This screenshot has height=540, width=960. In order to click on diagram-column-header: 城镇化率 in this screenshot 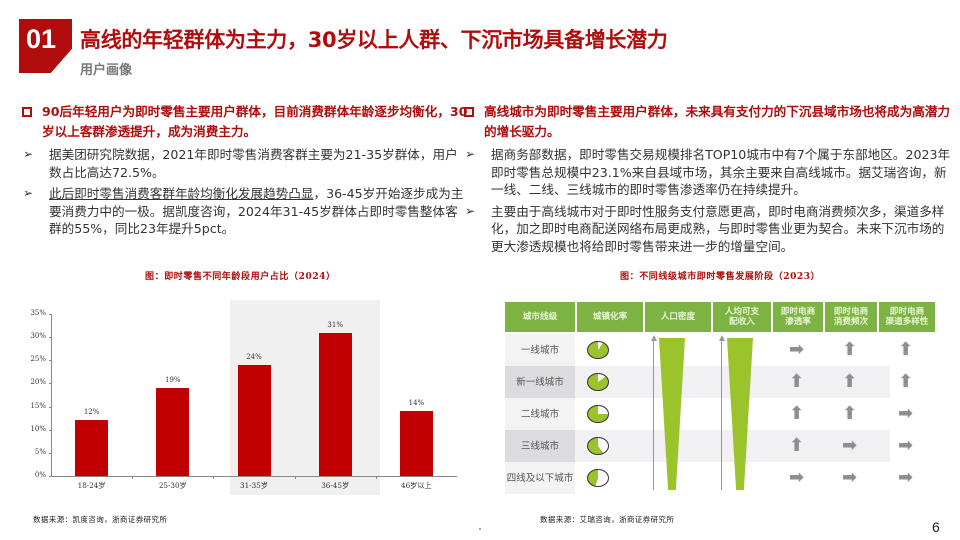, I will do `click(610, 317)`.